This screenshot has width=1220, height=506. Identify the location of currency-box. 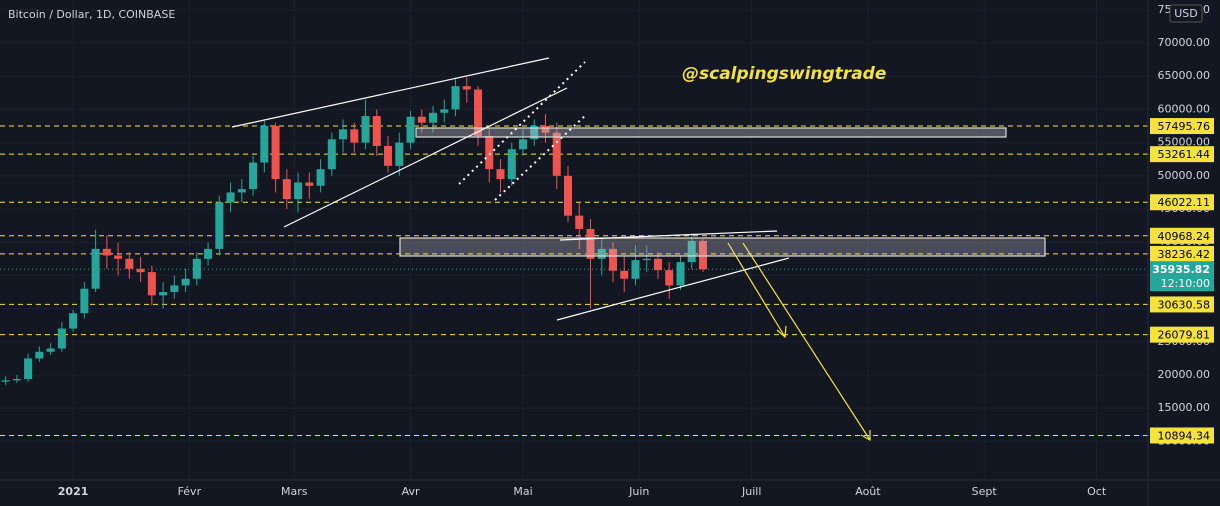
(1186, 13).